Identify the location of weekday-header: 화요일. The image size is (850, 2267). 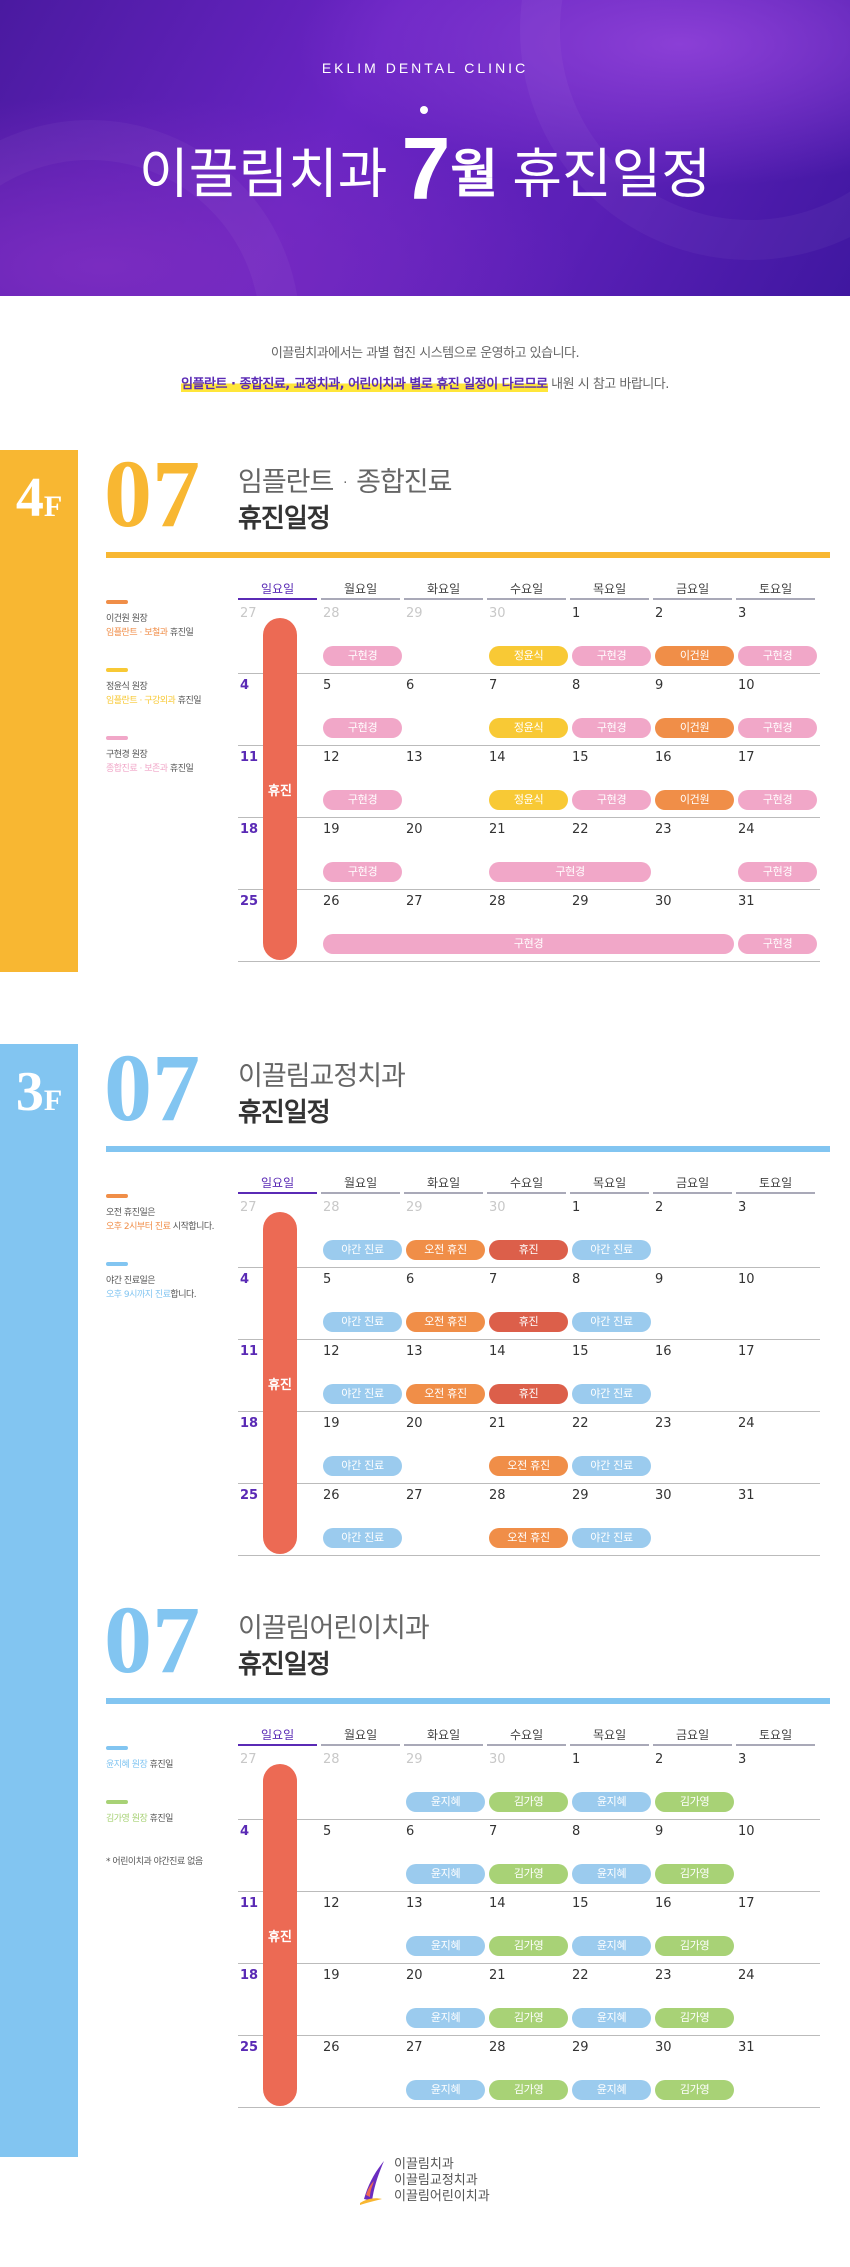
(444, 590).